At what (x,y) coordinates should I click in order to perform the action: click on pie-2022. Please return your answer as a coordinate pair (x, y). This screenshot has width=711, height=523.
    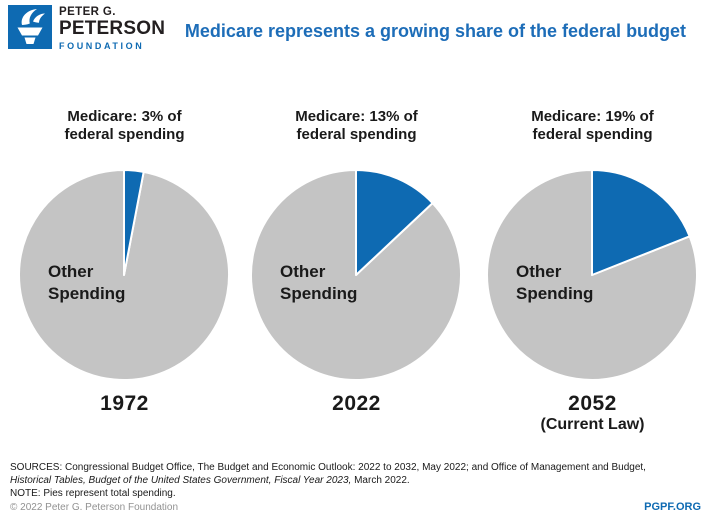
    Looking at the image, I should click on (356, 275).